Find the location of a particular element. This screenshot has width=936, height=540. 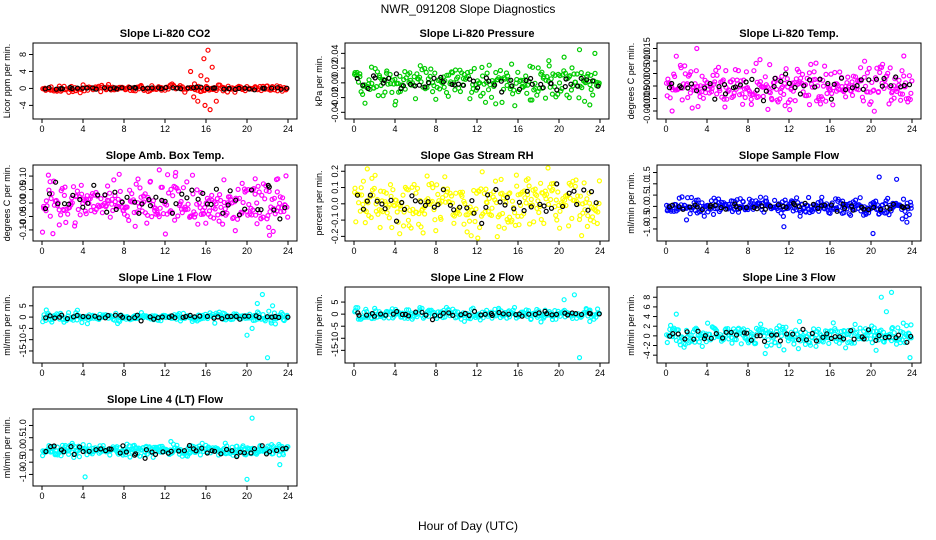

x-tick-label: 4 is located at coordinates (706, 373).